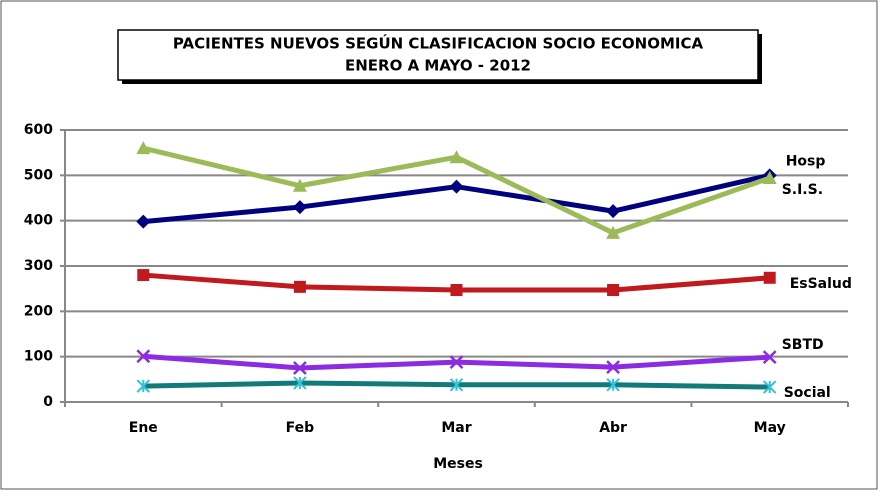 This screenshot has width=878, height=490. Describe the element at coordinates (806, 161) in the screenshot. I see `series-label: Hosp` at that location.